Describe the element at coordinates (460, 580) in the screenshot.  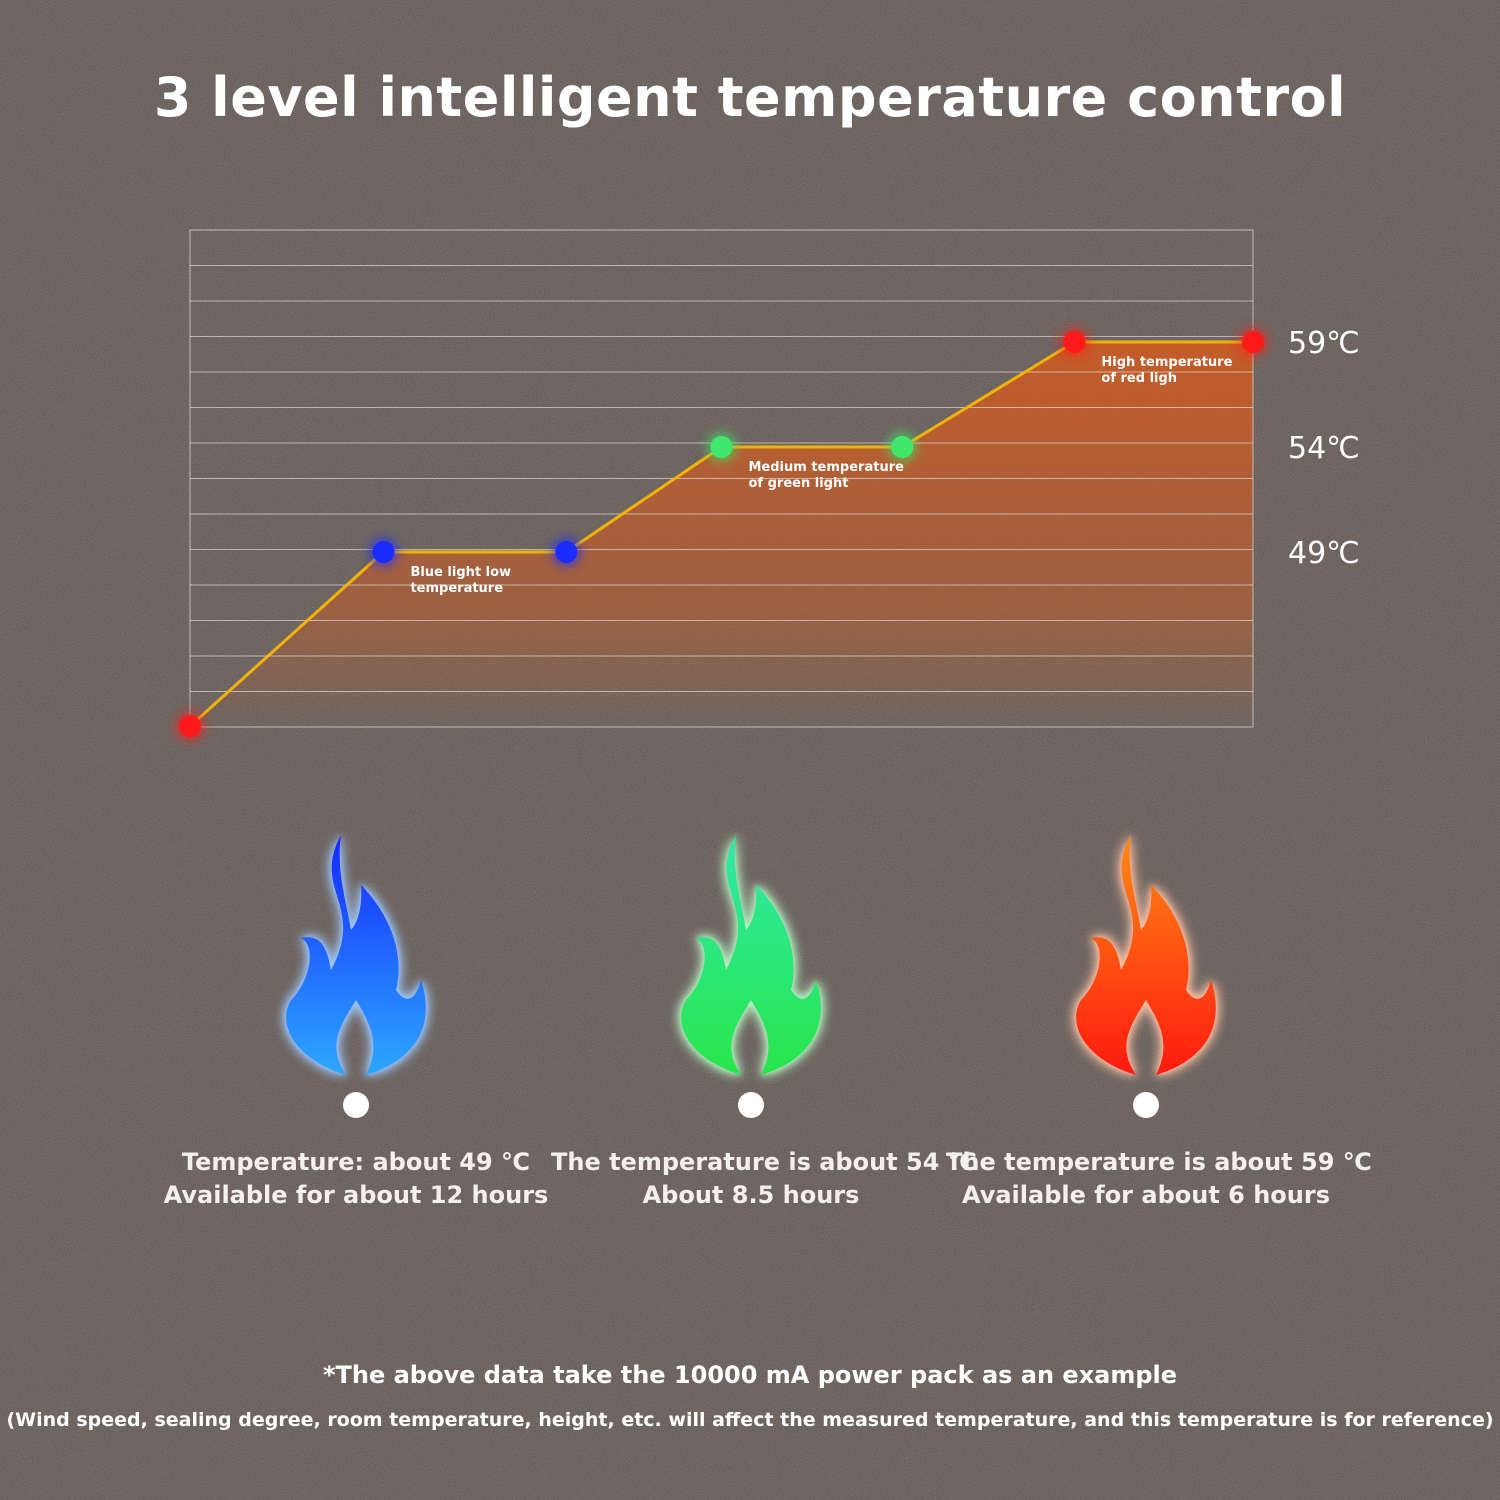
I see `chart-annotation: Blue light low temperature` at that location.